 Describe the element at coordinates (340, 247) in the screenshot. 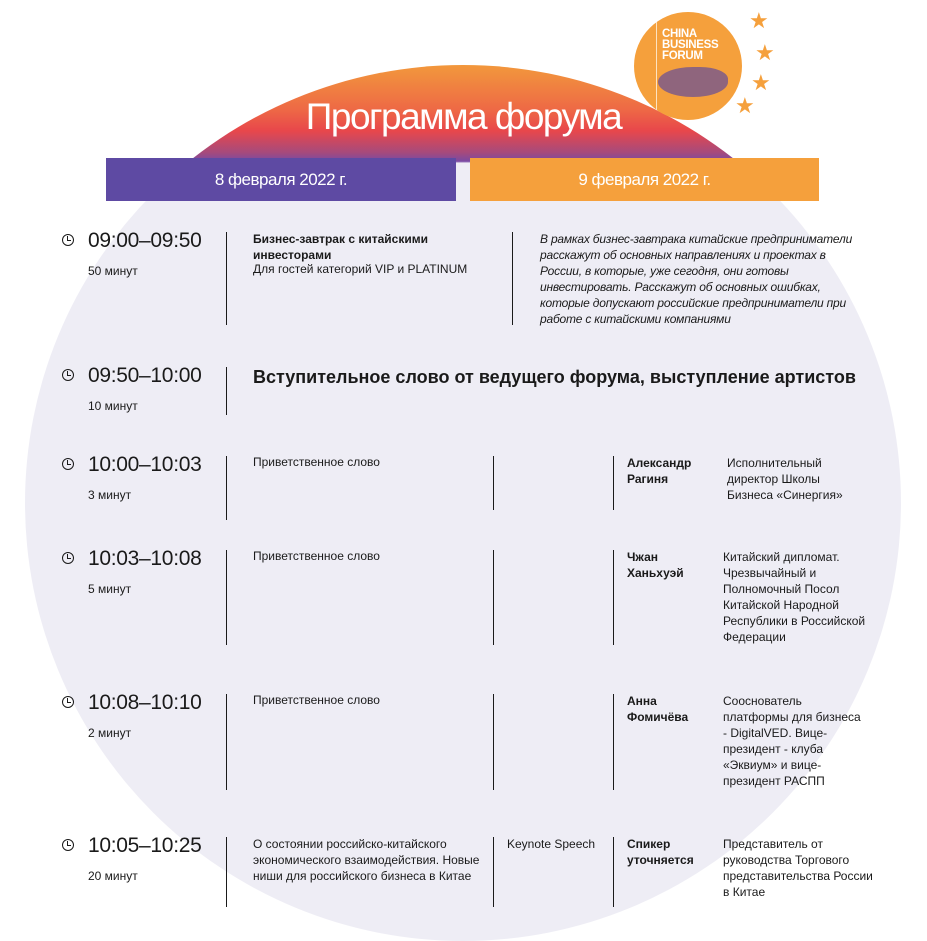

I see `session-title: Бизнес-завтрак с китайскими инвесторами` at that location.